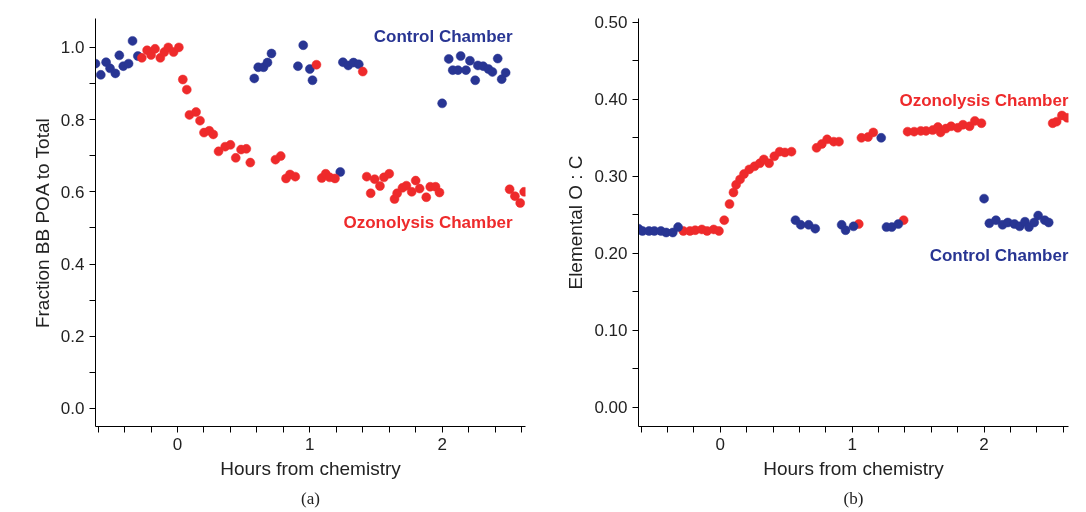  Describe the element at coordinates (611, 23) in the screenshot. I see `y-tick-label: 0.50` at that location.